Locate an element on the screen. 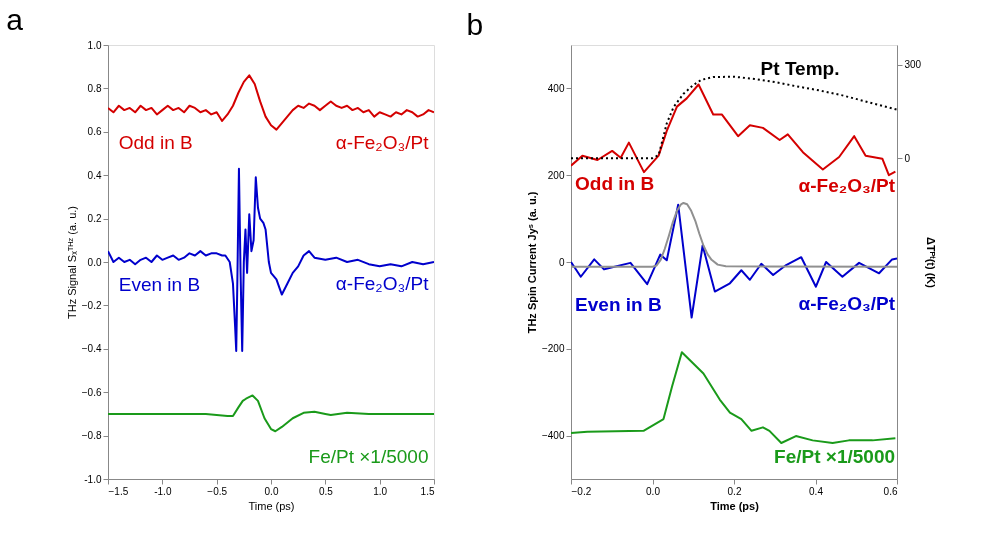 The width and height of the screenshot is (1007, 543). y-tick-label: −0.6 is located at coordinates (91, 392).